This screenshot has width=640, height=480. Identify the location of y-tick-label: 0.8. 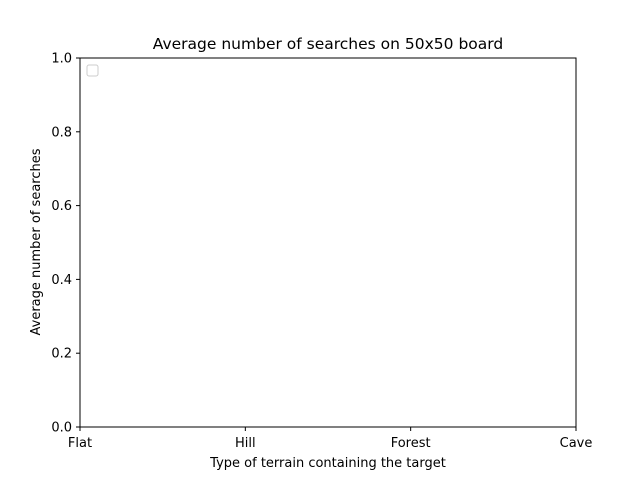
(61, 132).